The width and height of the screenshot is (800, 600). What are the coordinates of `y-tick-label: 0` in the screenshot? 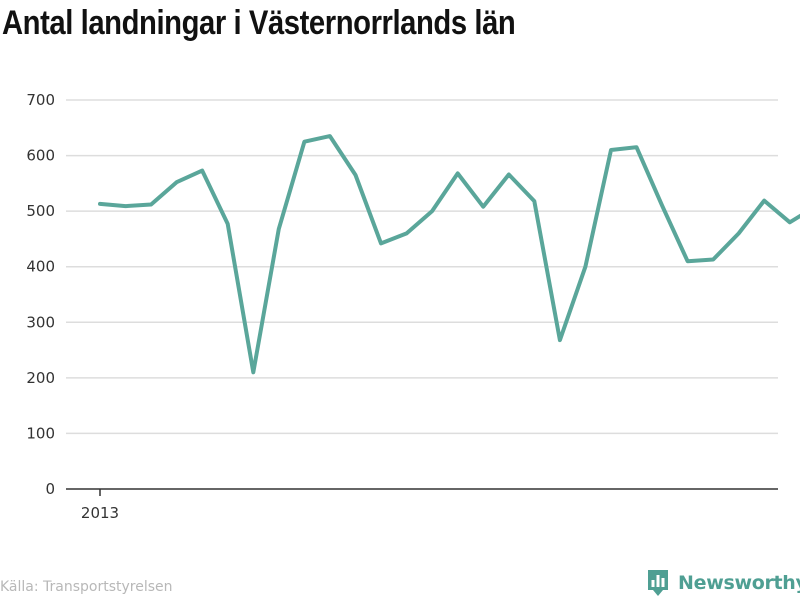 It's located at (50, 489).